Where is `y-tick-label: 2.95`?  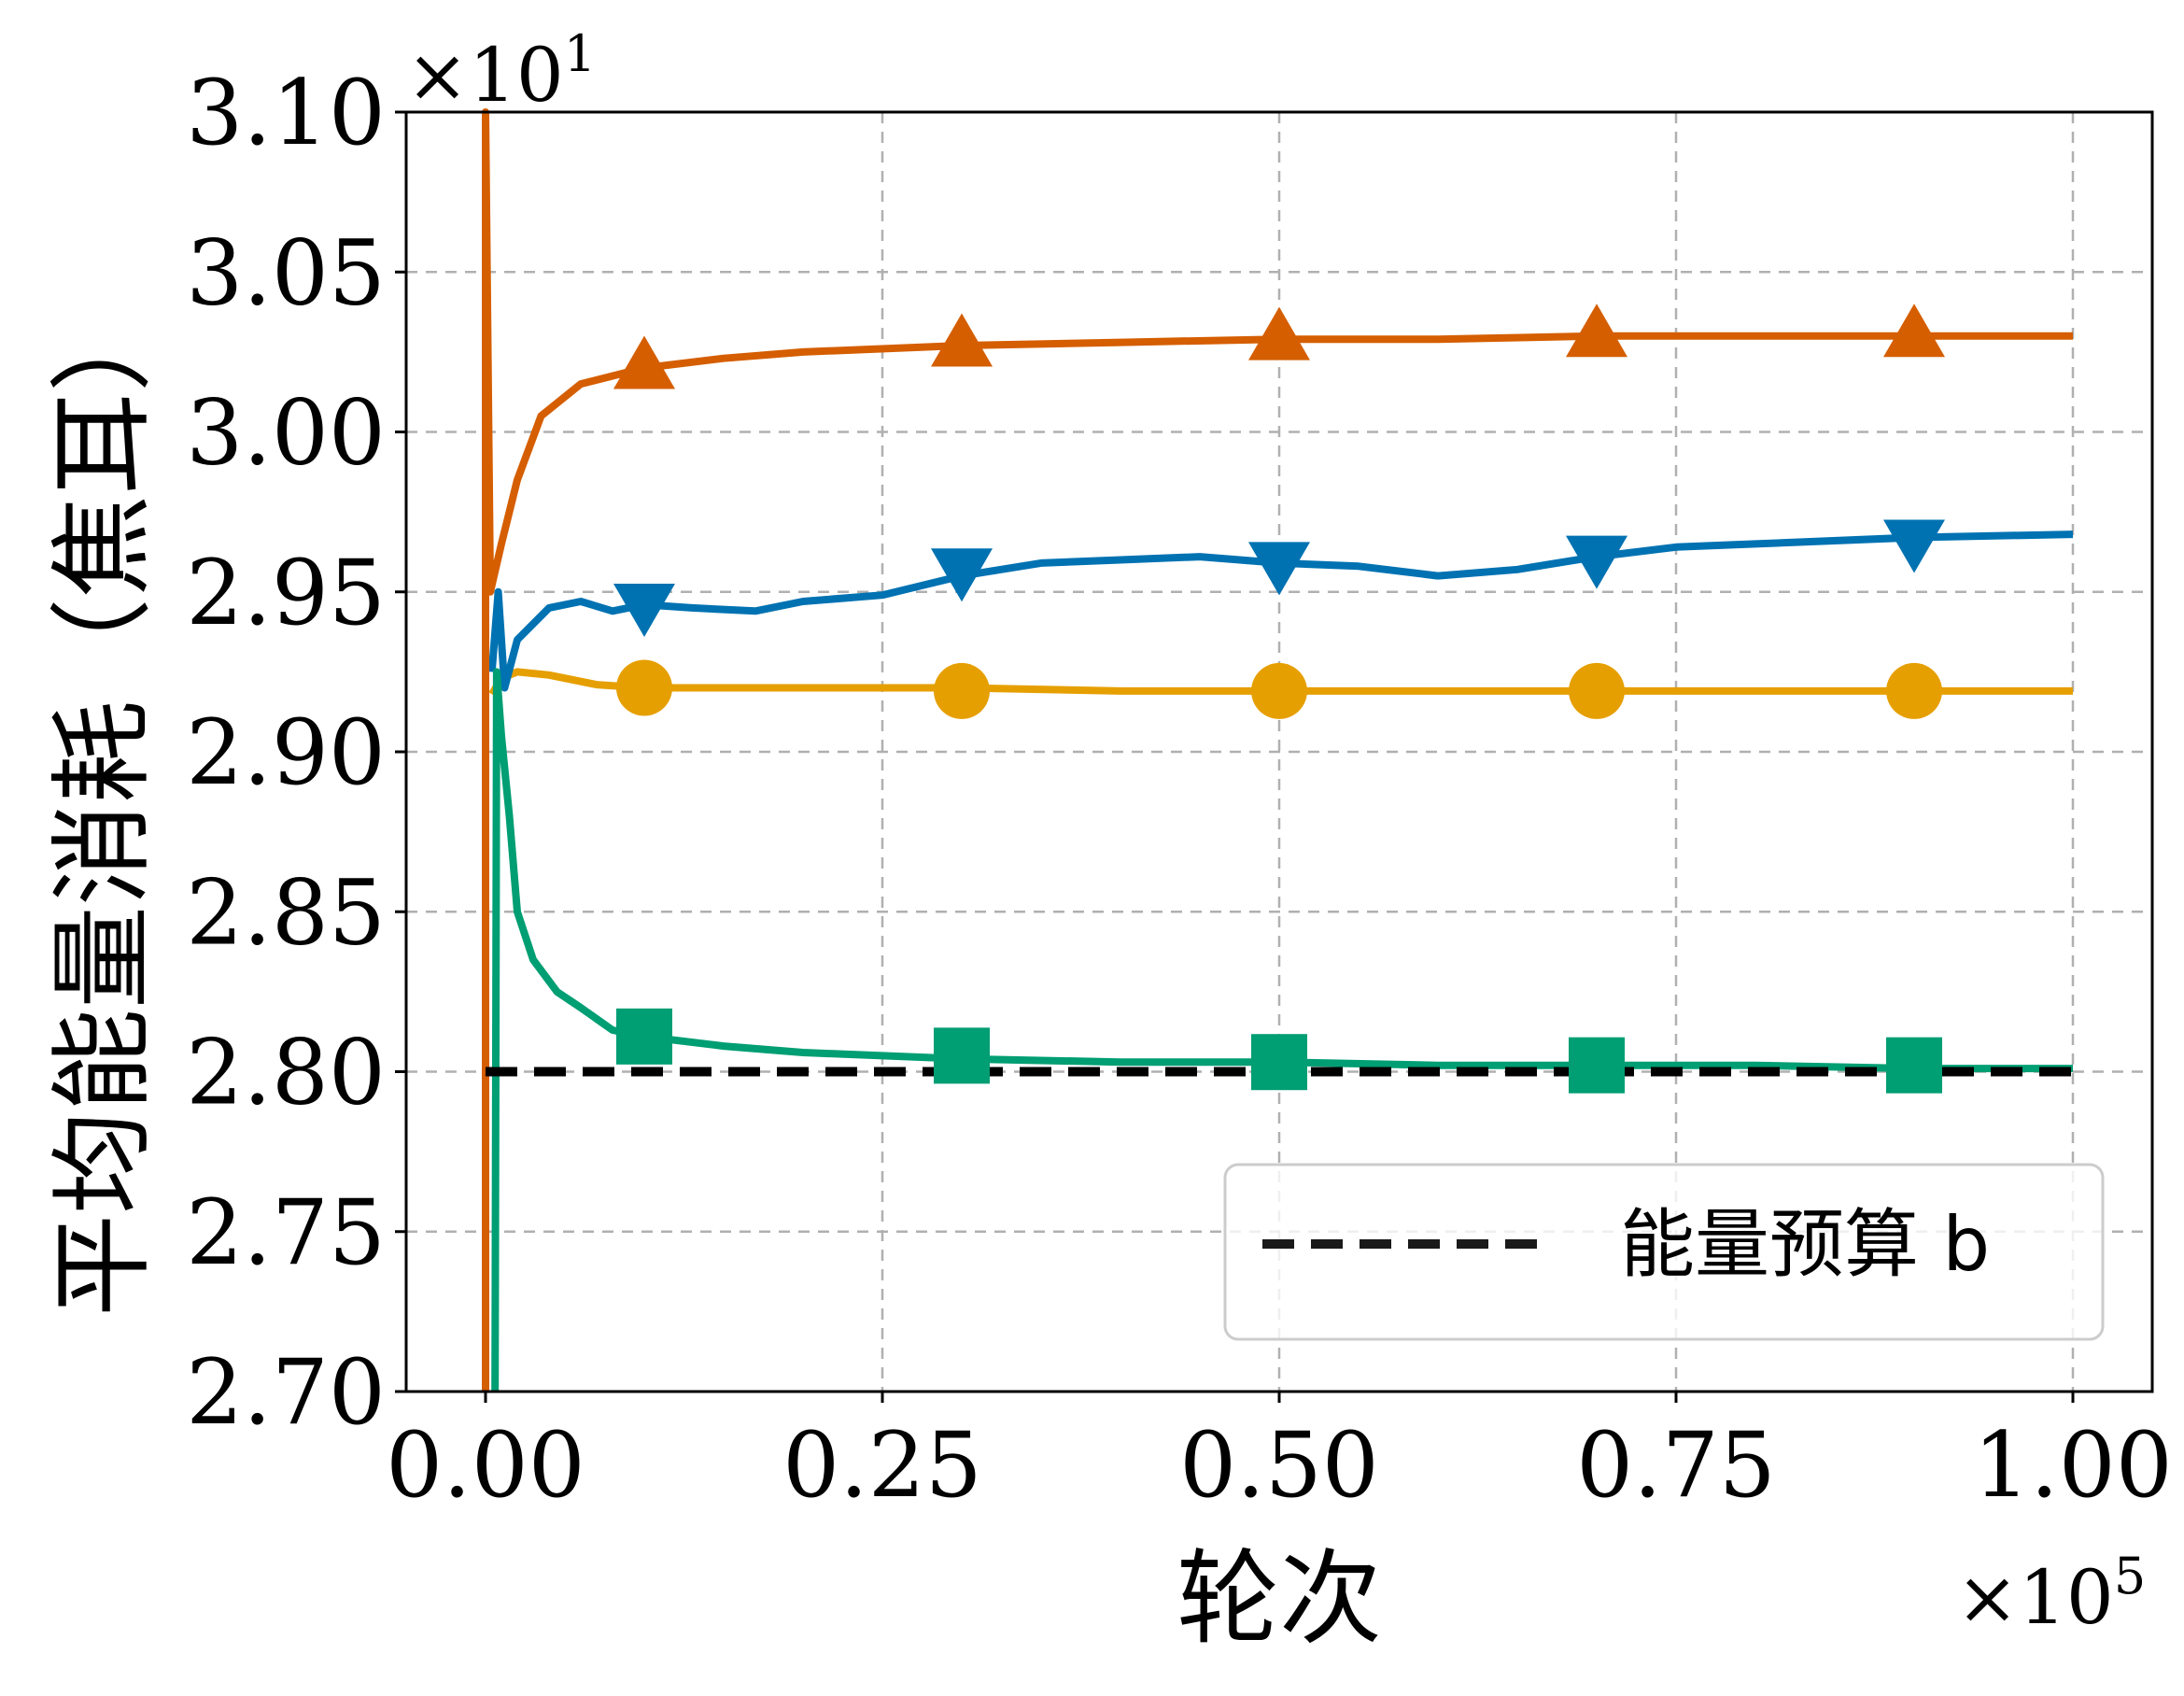 y-tick-label: 2.95 is located at coordinates (286, 593).